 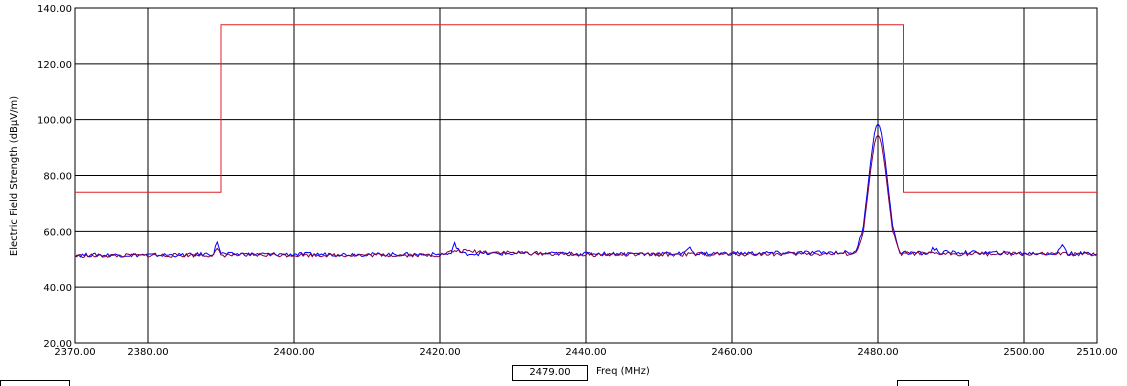 I want to click on y-axis-ticks: 20.00 40.00 60.00 80.00 100.00 120.00 140.00, so click(x=54, y=177).